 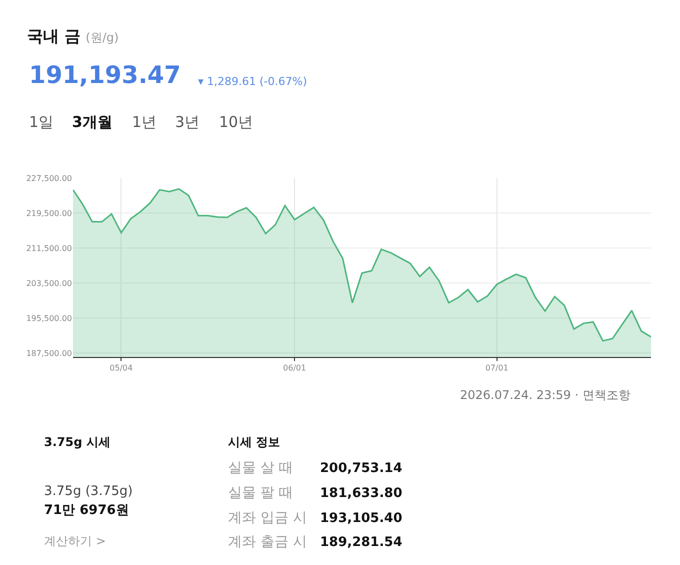 I want to click on chart-subtitle: (원/g), so click(x=102, y=37).